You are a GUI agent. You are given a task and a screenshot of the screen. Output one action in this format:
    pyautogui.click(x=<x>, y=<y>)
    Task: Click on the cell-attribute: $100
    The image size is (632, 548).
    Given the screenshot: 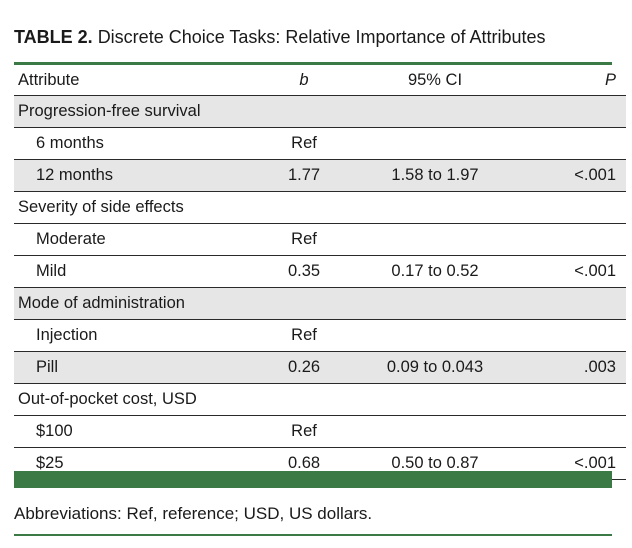 What is the action you would take?
    pyautogui.click(x=130, y=431)
    